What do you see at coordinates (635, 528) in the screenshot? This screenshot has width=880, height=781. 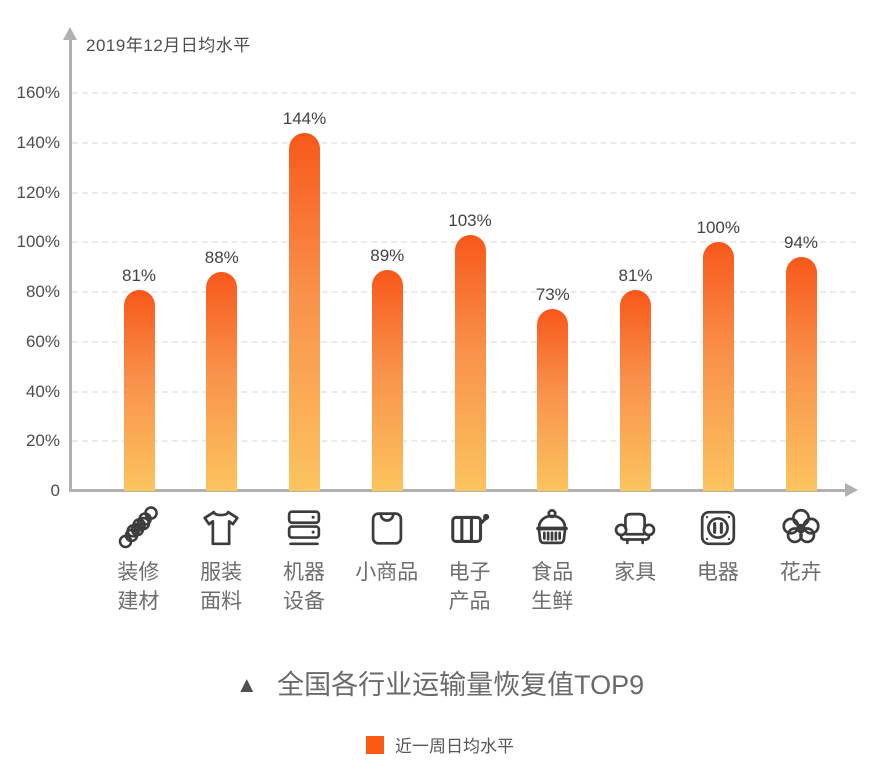 I see `sofa-icon` at bounding box center [635, 528].